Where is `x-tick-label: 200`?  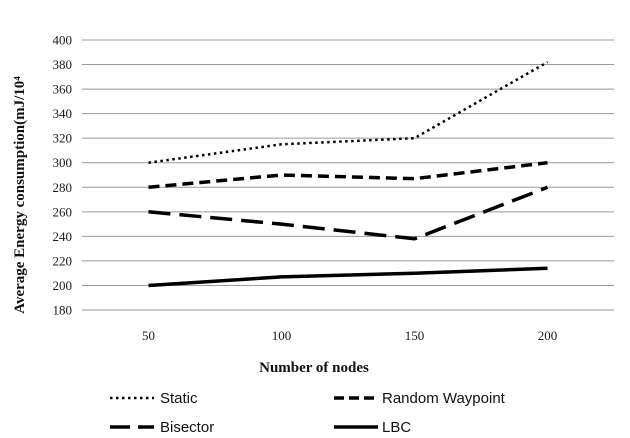
x-tick-label: 200 is located at coordinates (548, 335).